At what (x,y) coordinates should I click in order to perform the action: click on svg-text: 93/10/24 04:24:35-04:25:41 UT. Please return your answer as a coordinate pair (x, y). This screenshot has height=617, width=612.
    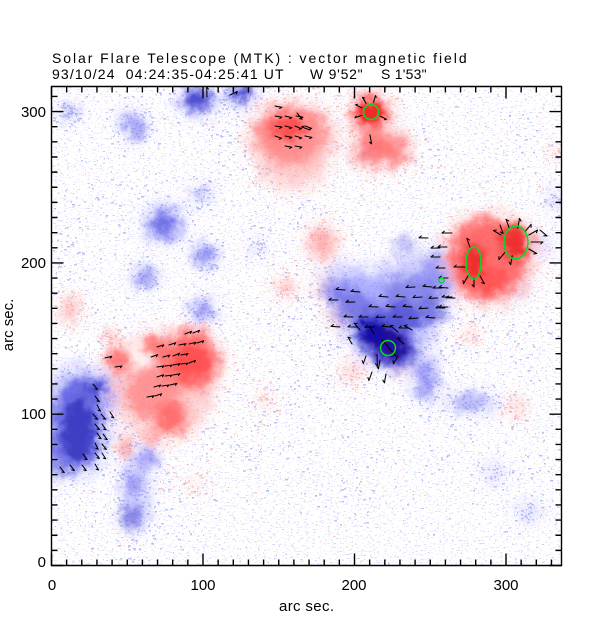
    Looking at the image, I should click on (168, 74).